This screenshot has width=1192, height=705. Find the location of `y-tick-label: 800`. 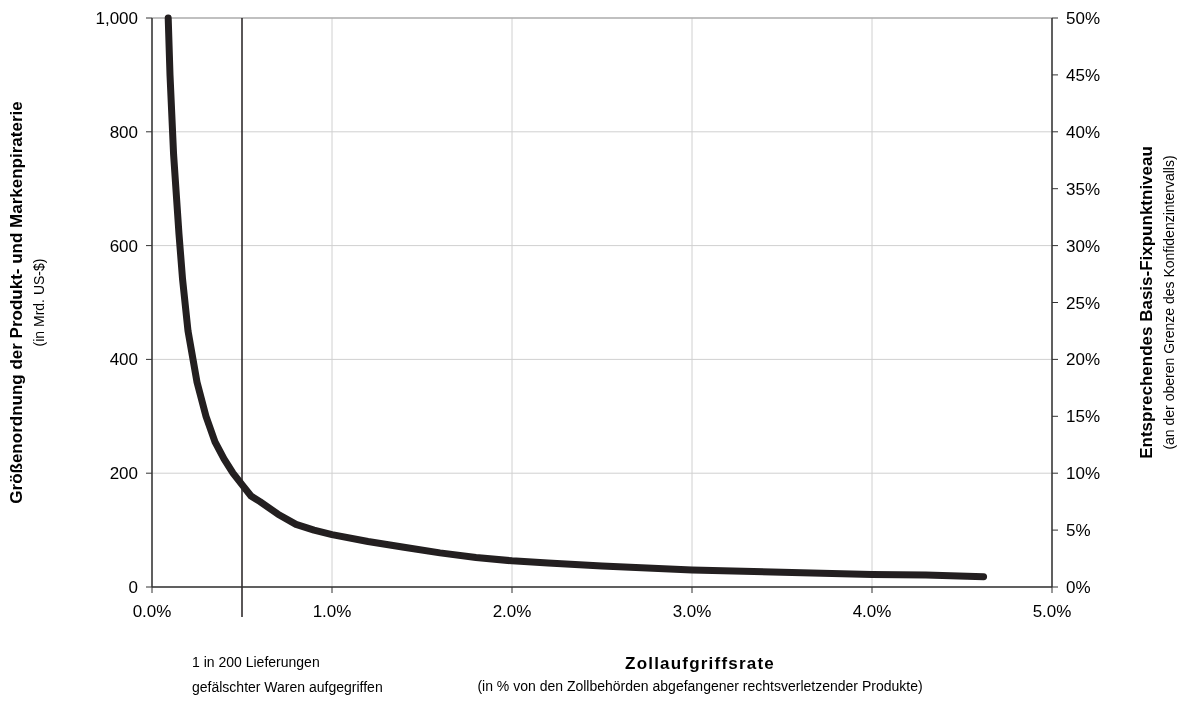

y-tick-label: 800 is located at coordinates (123, 132).